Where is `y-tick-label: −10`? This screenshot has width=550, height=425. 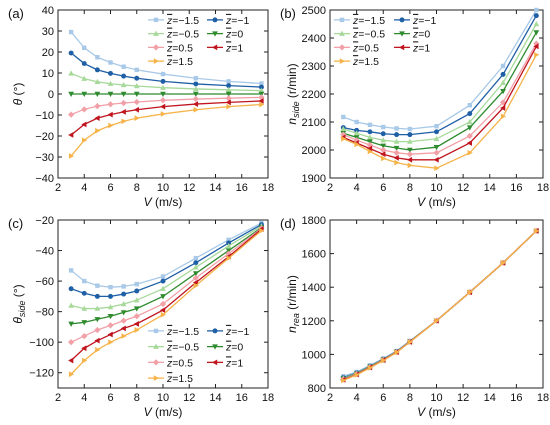 y-tick-label: −10 is located at coordinates (44, 116).